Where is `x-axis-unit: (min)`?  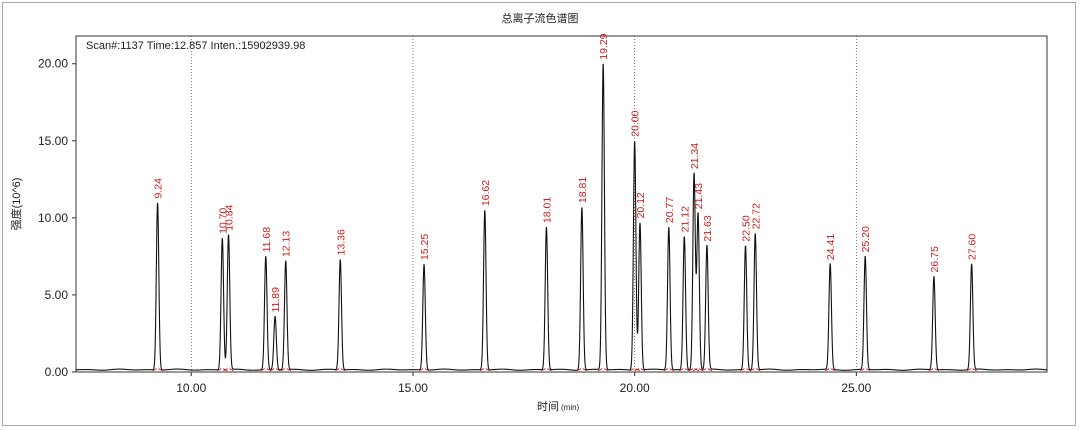
x-axis-unit: (min) is located at coordinates (570, 407).